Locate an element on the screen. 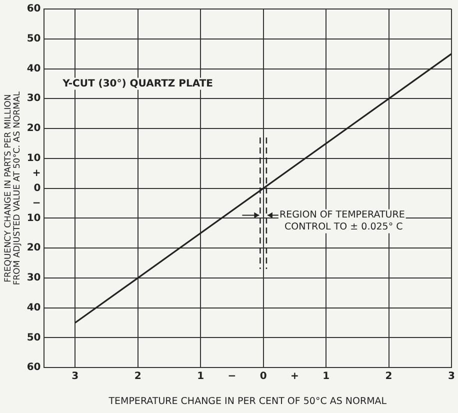 Image resolution: width=458 pixels, height=413 pixels. x-axis-title: TEMPERATURE CHANGE IN PER CENT OF 50°C AS NORMAL is located at coordinates (248, 401).